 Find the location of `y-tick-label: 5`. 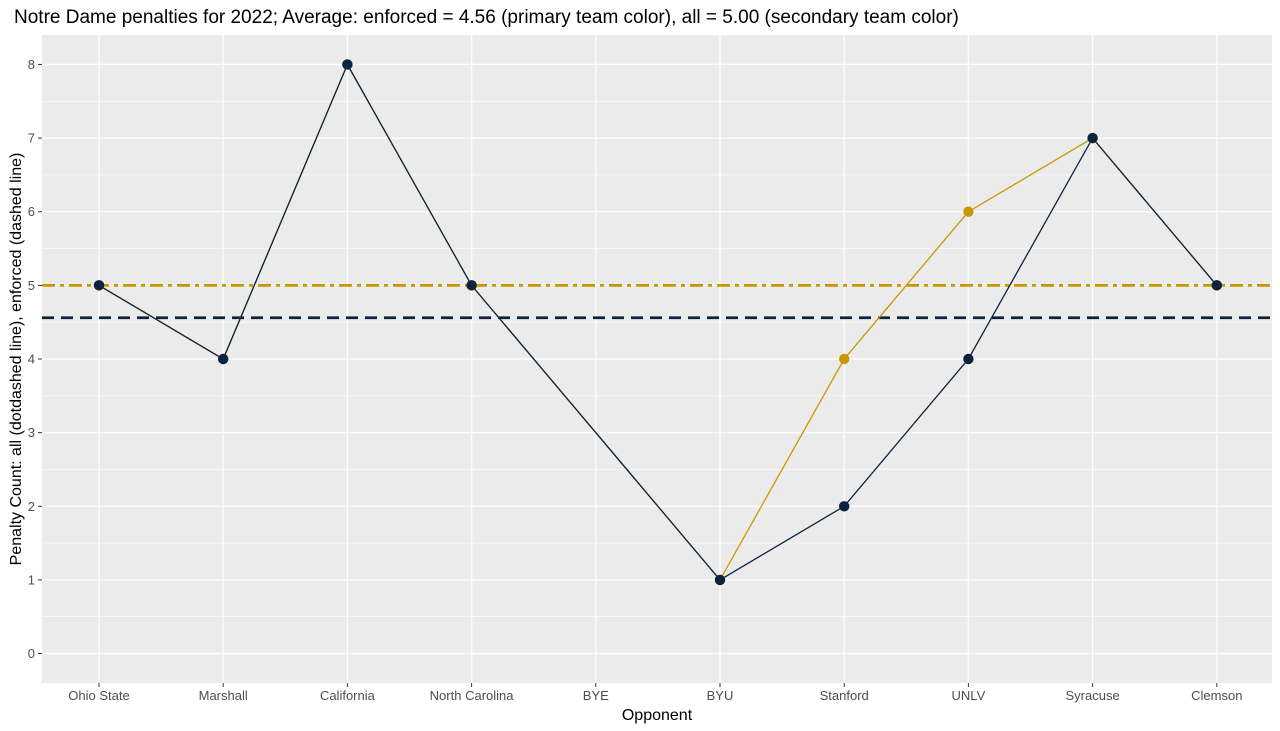

y-tick-label: 5 is located at coordinates (31, 285).